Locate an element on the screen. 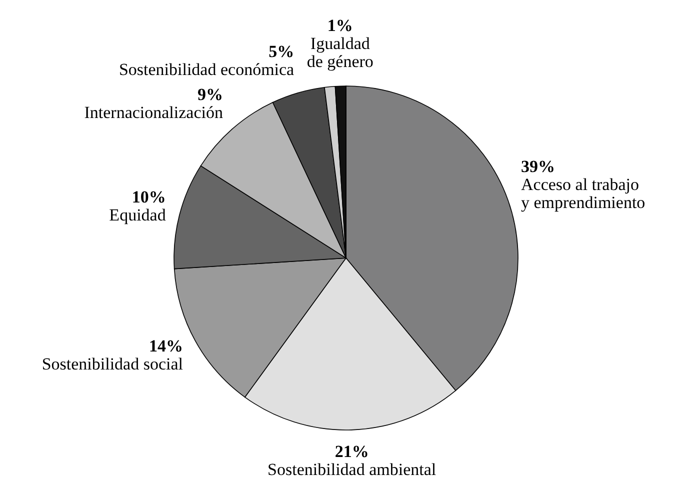 The width and height of the screenshot is (688, 484). data-label: 9% is located at coordinates (210, 94).